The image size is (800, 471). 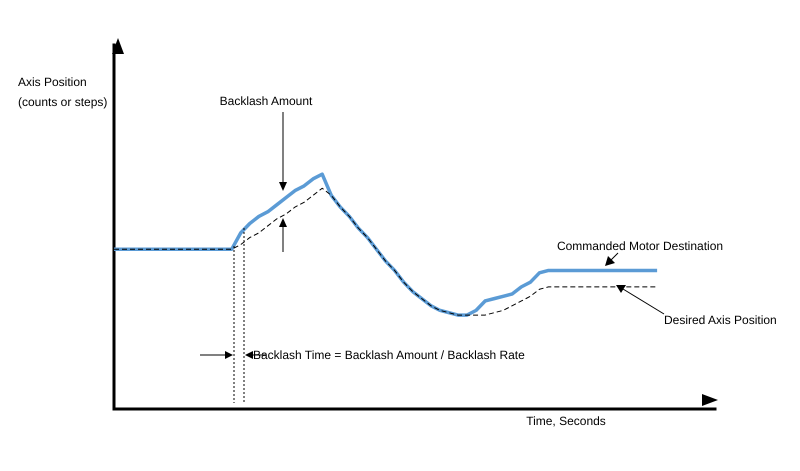 What do you see at coordinates (266, 101) in the screenshot?
I see `text: Backlash Amount` at bounding box center [266, 101].